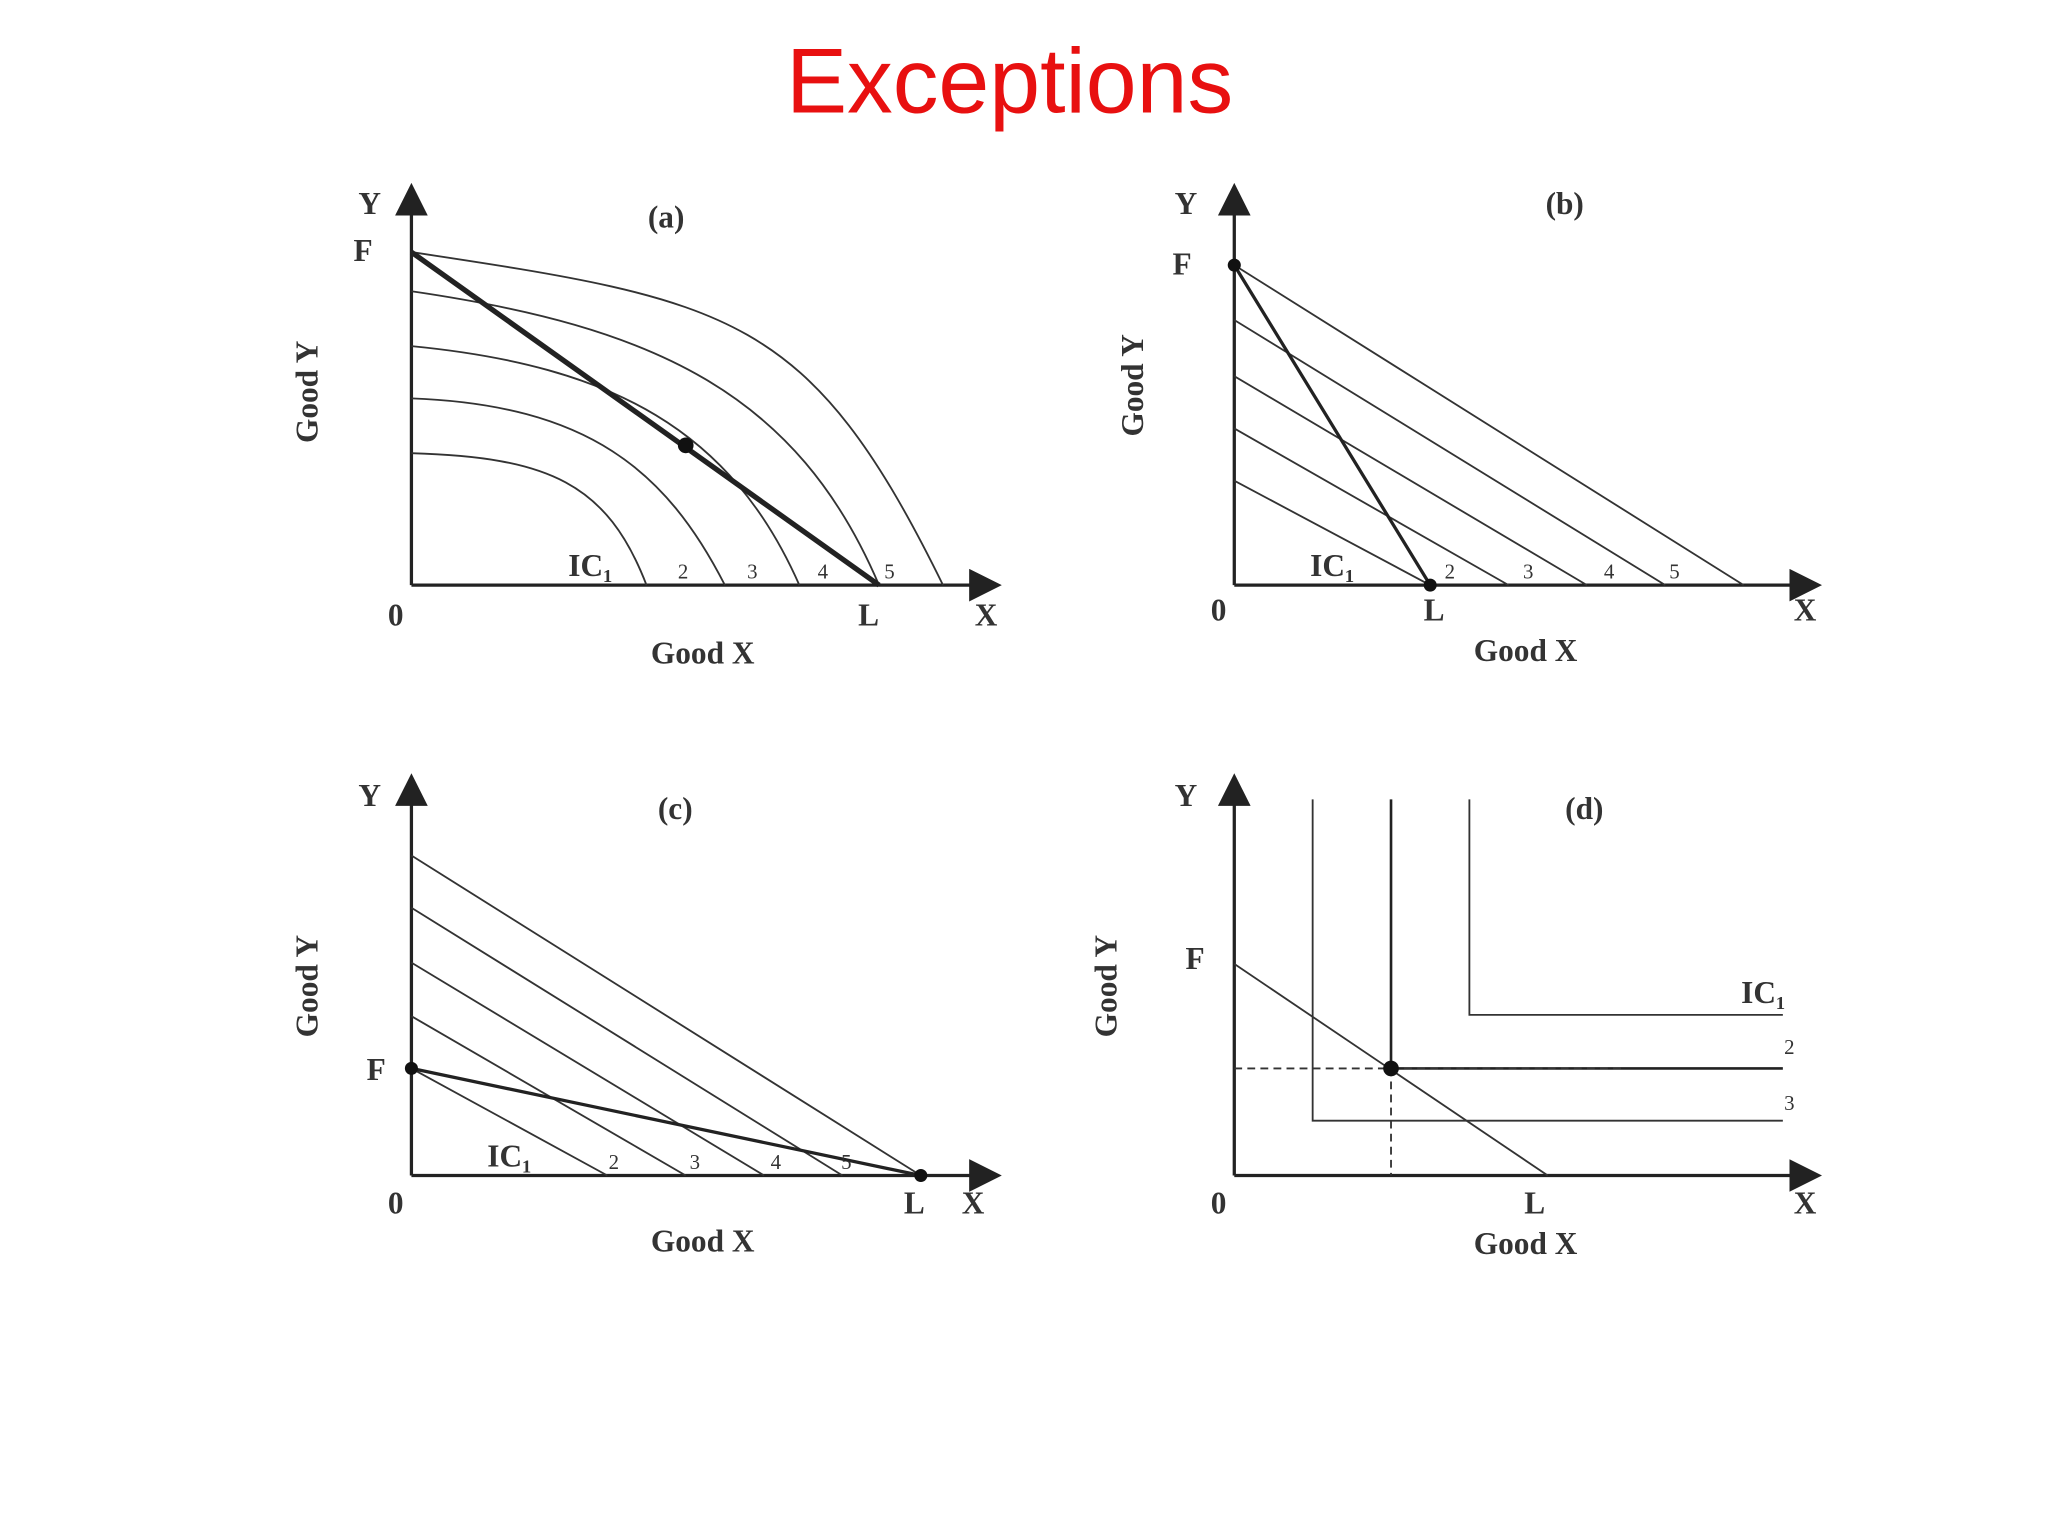 The height and width of the screenshot is (1536, 2048). What do you see at coordinates (675, 808) in the screenshot?
I see `panel-label: (c)` at bounding box center [675, 808].